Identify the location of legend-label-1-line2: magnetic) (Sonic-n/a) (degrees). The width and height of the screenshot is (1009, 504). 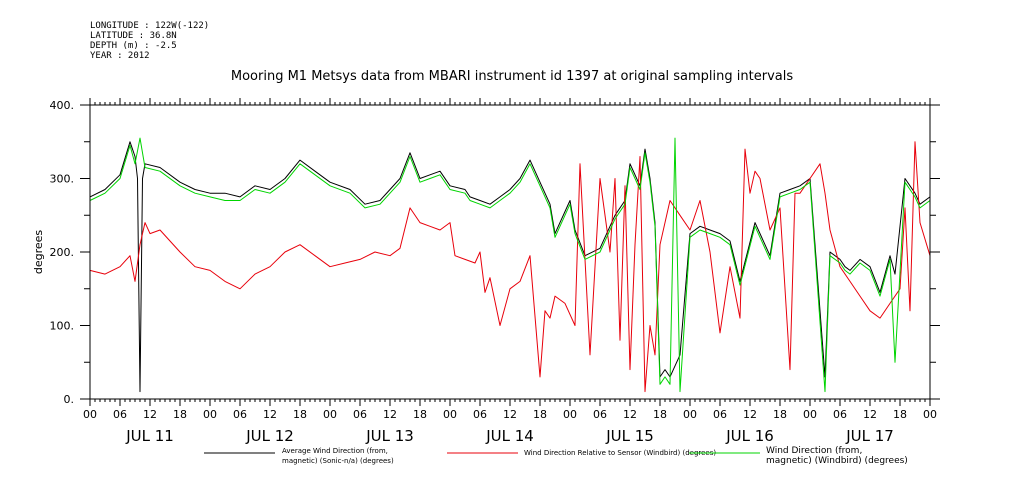
(338, 461).